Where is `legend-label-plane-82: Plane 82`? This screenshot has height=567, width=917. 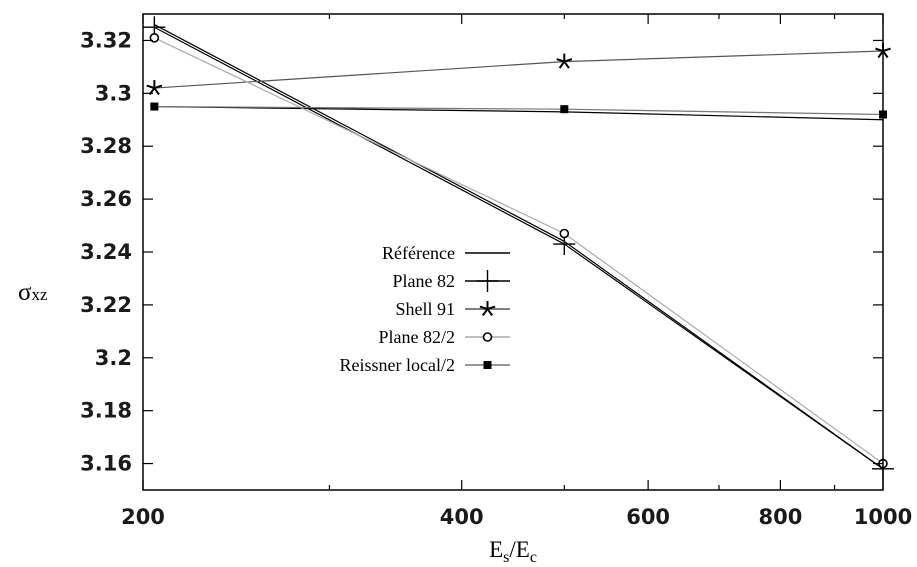 legend-label-plane-82: Plane 82 is located at coordinates (424, 281).